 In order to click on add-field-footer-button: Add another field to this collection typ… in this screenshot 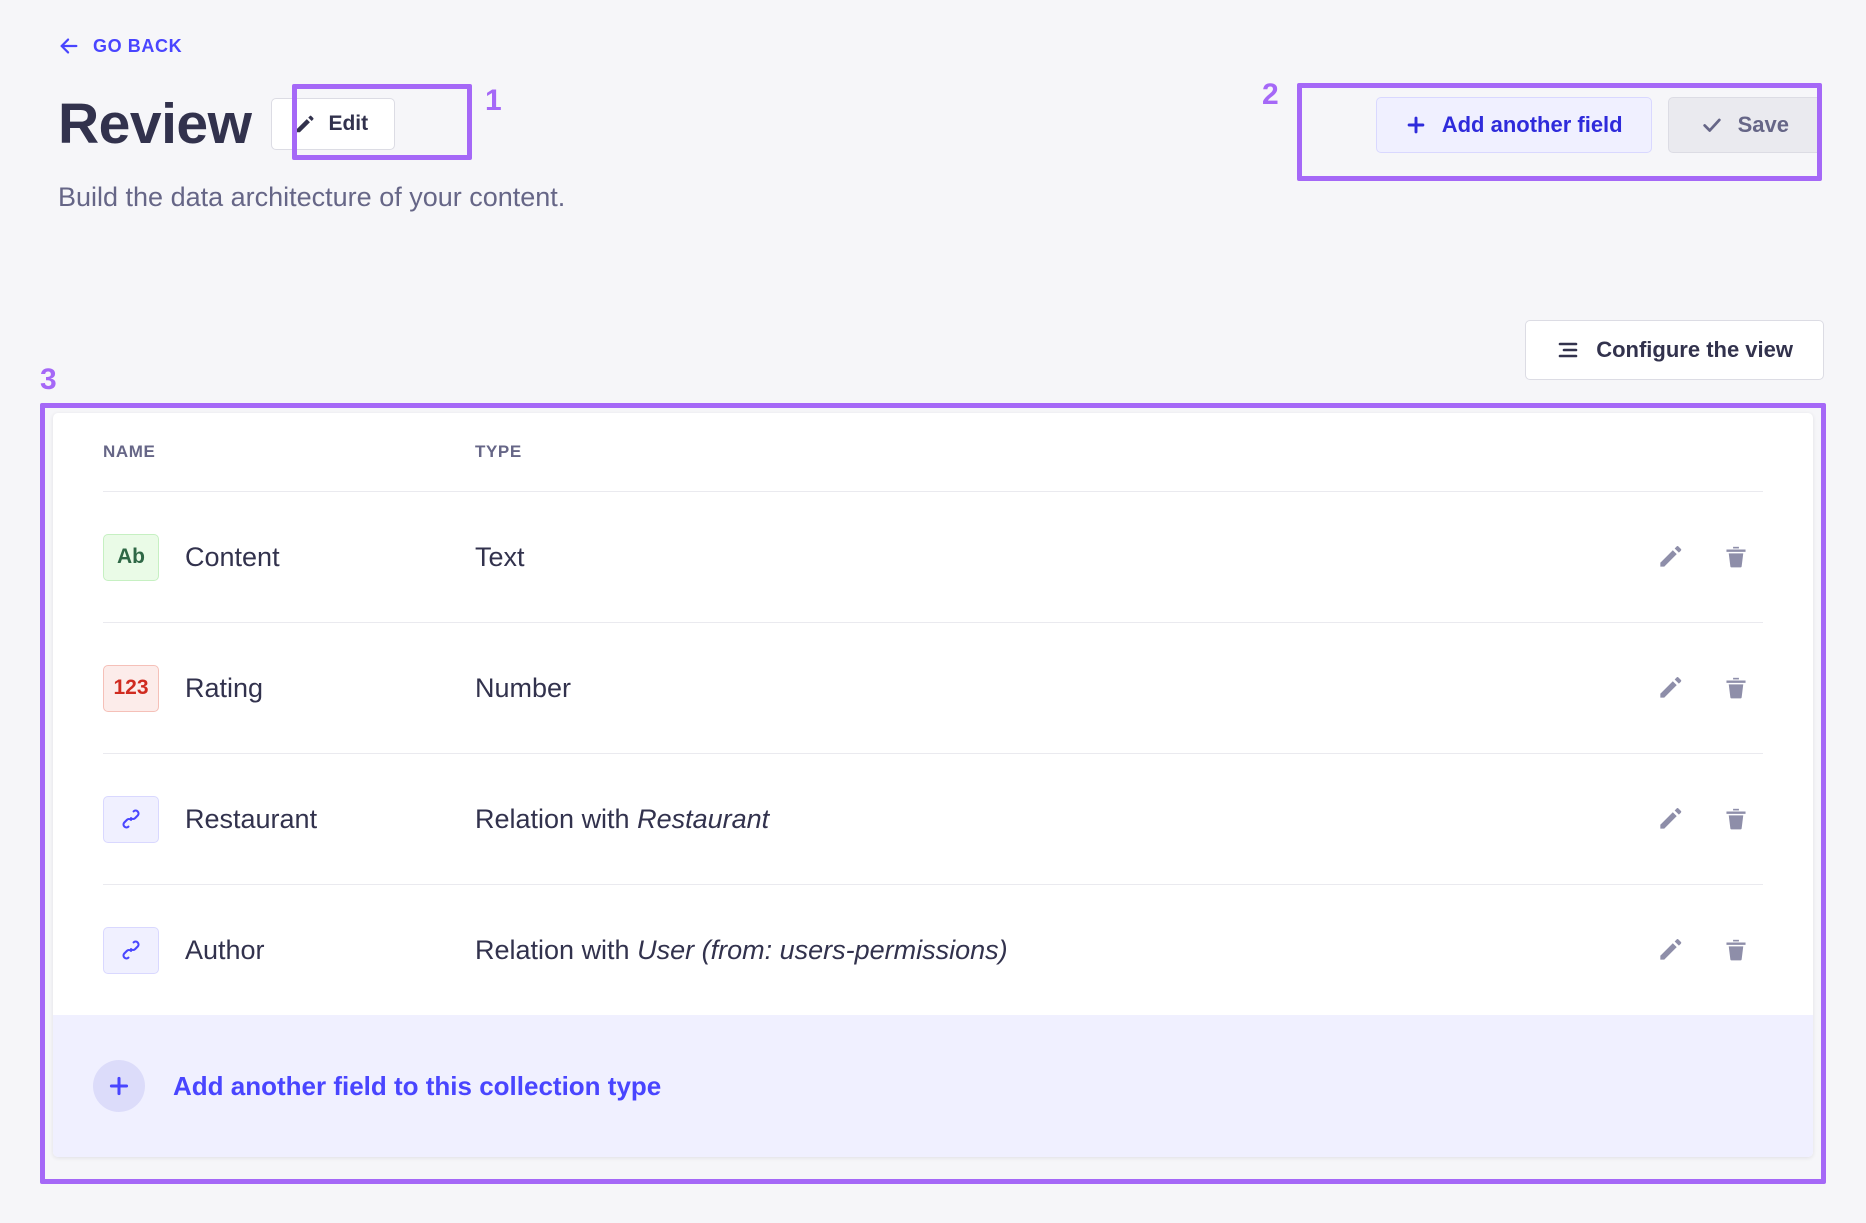, I will do `click(933, 1086)`.